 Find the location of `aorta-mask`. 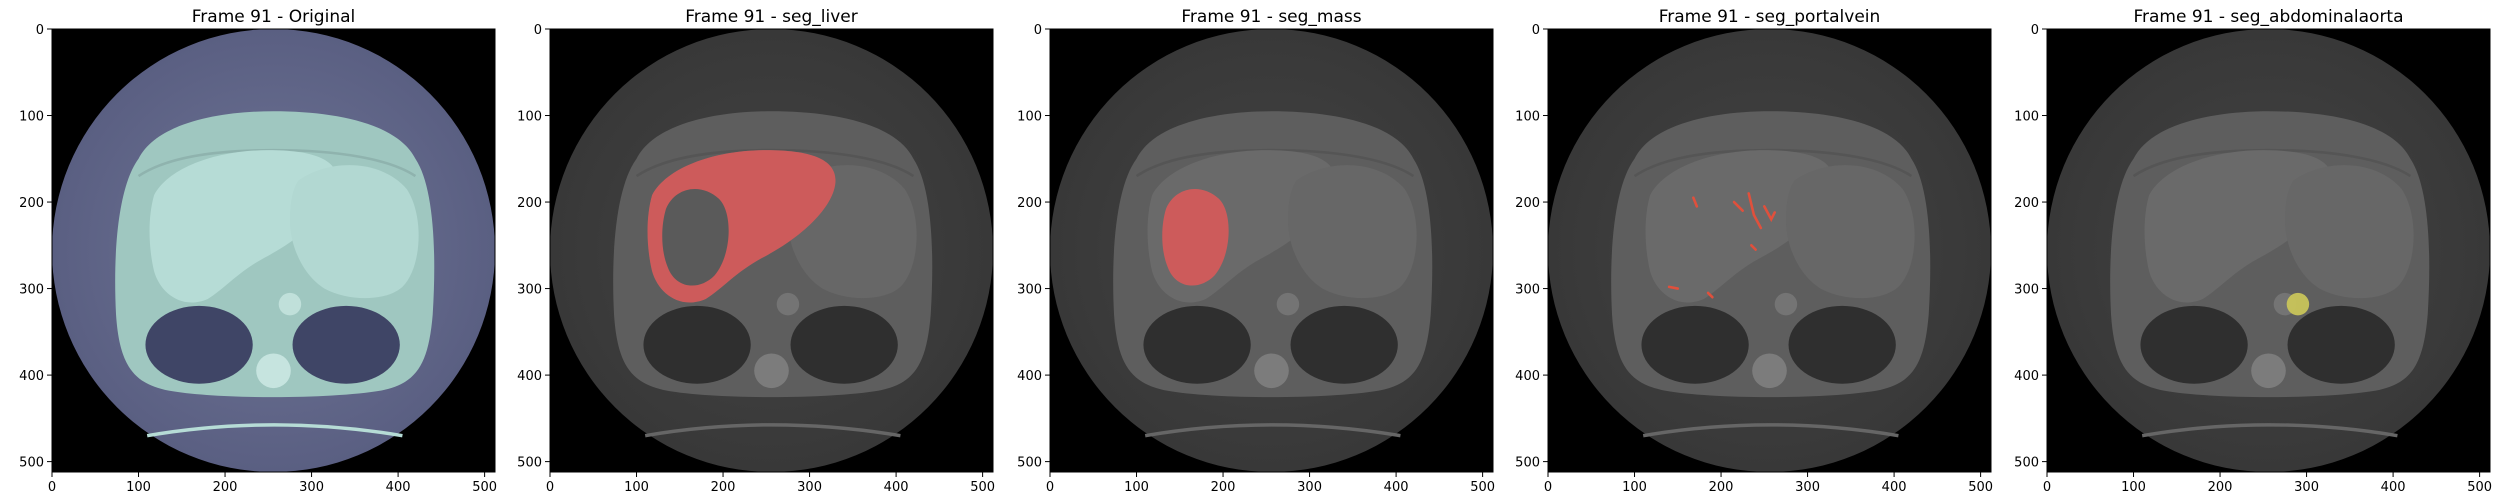

aorta-mask is located at coordinates (2298, 304).